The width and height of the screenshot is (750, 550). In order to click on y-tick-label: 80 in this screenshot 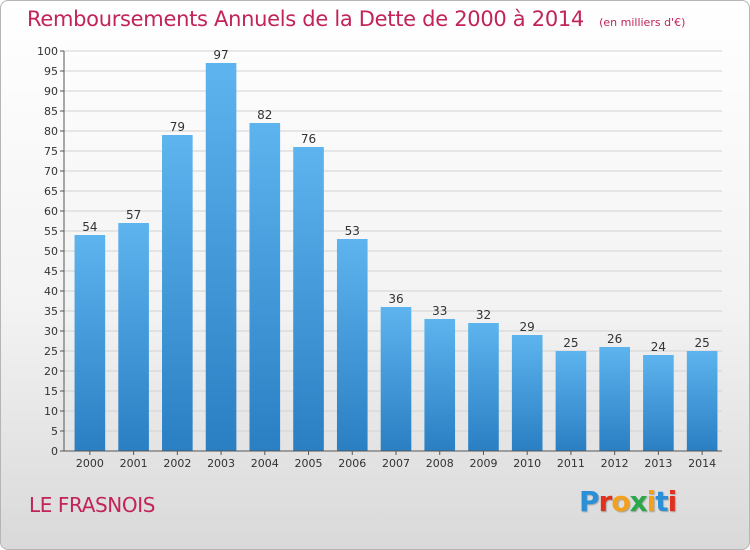, I will do `click(51, 131)`.